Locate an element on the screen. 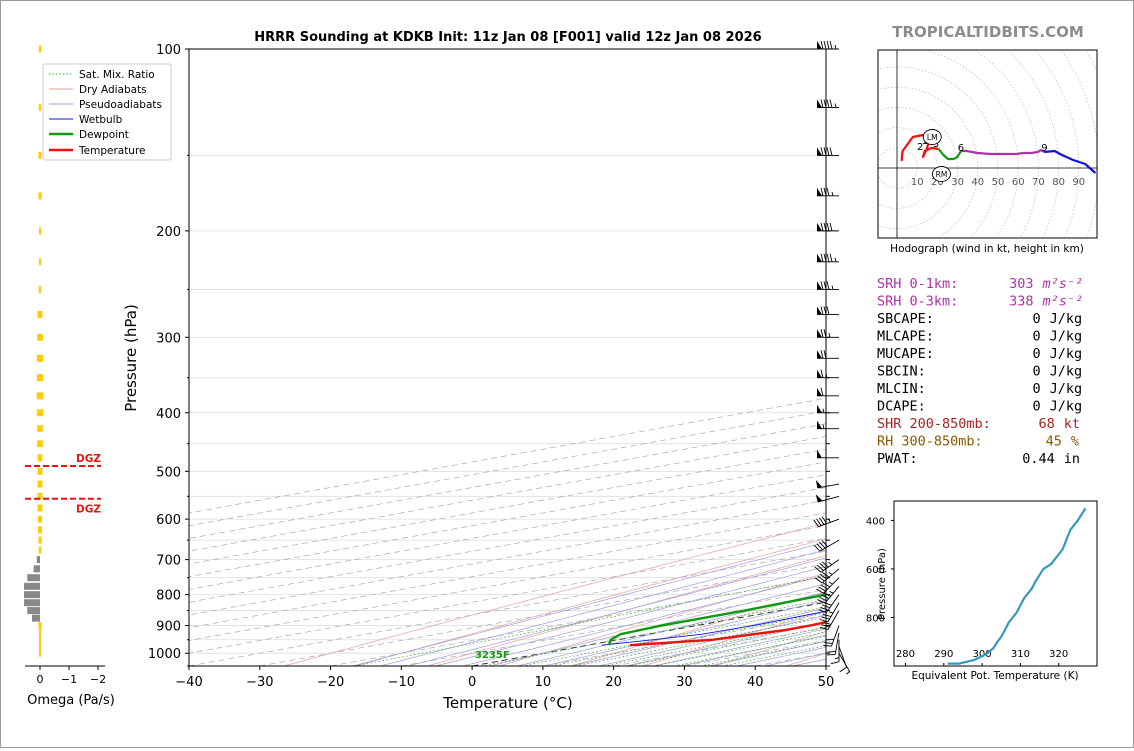  hodograph-frame is located at coordinates (987, 144).